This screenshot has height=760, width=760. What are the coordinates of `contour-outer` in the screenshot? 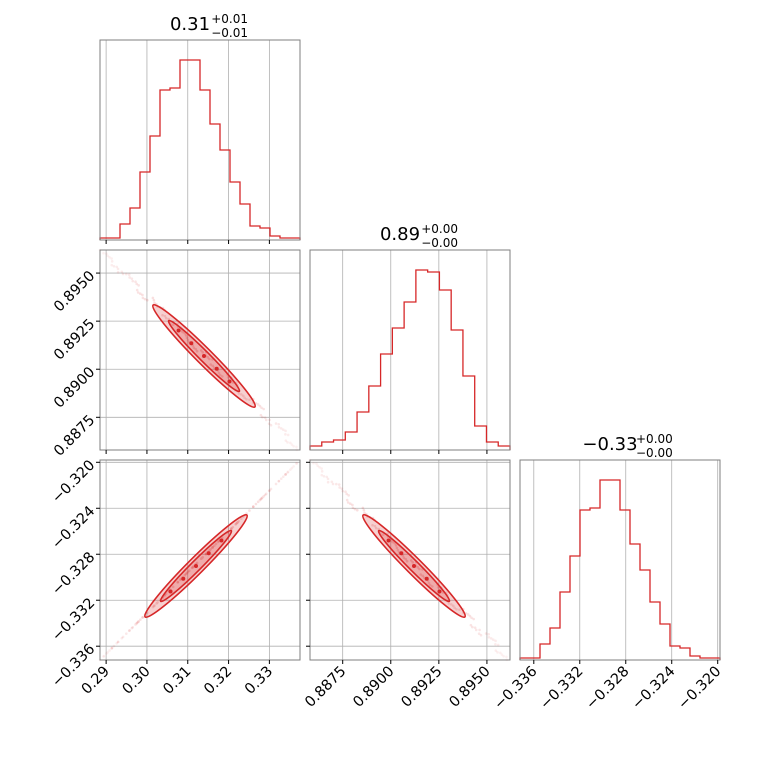 It's located at (196, 566).